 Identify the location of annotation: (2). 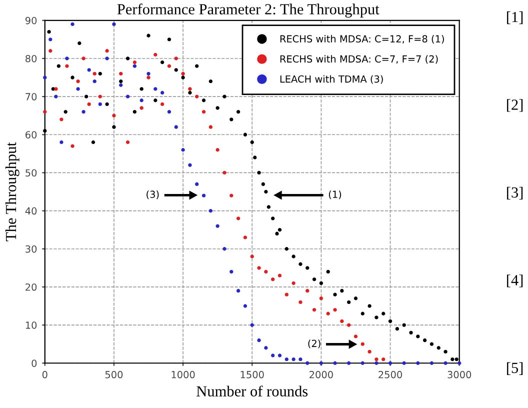
(314, 344).